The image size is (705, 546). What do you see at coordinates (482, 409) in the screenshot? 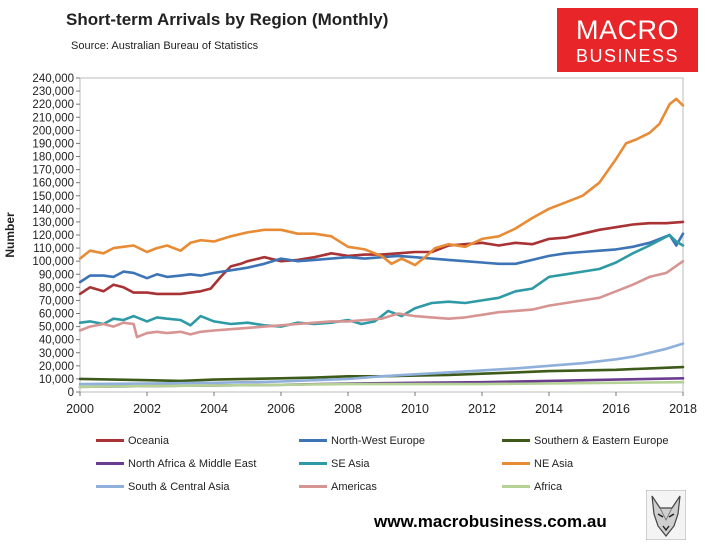
I see `x-tick-label: 2012` at bounding box center [482, 409].